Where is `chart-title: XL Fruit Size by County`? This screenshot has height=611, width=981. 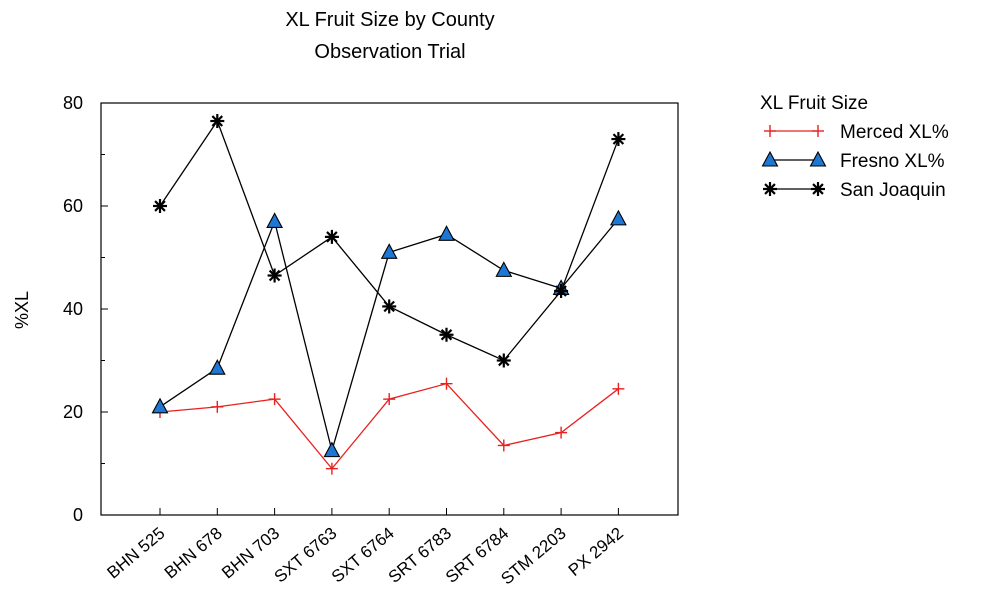 chart-title: XL Fruit Size by County is located at coordinates (389, 20).